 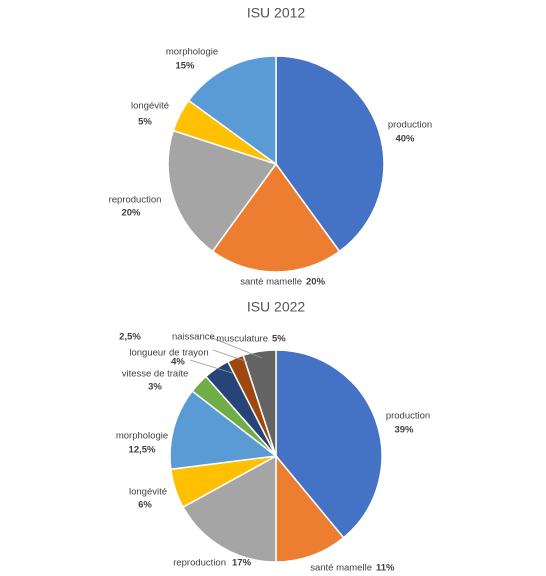 What do you see at coordinates (276, 13) in the screenshot?
I see `chart-title: ISU 2012` at bounding box center [276, 13].